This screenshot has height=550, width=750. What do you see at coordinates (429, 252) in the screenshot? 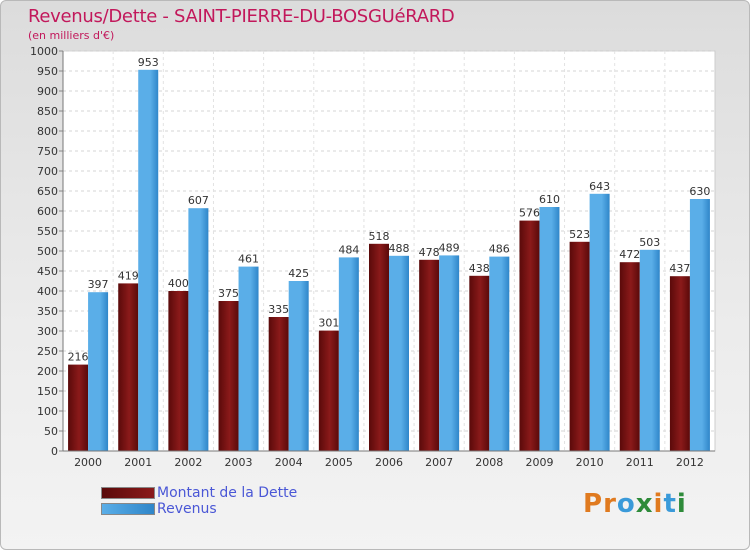
I see `data-label-dette-2007: 478` at bounding box center [429, 252].